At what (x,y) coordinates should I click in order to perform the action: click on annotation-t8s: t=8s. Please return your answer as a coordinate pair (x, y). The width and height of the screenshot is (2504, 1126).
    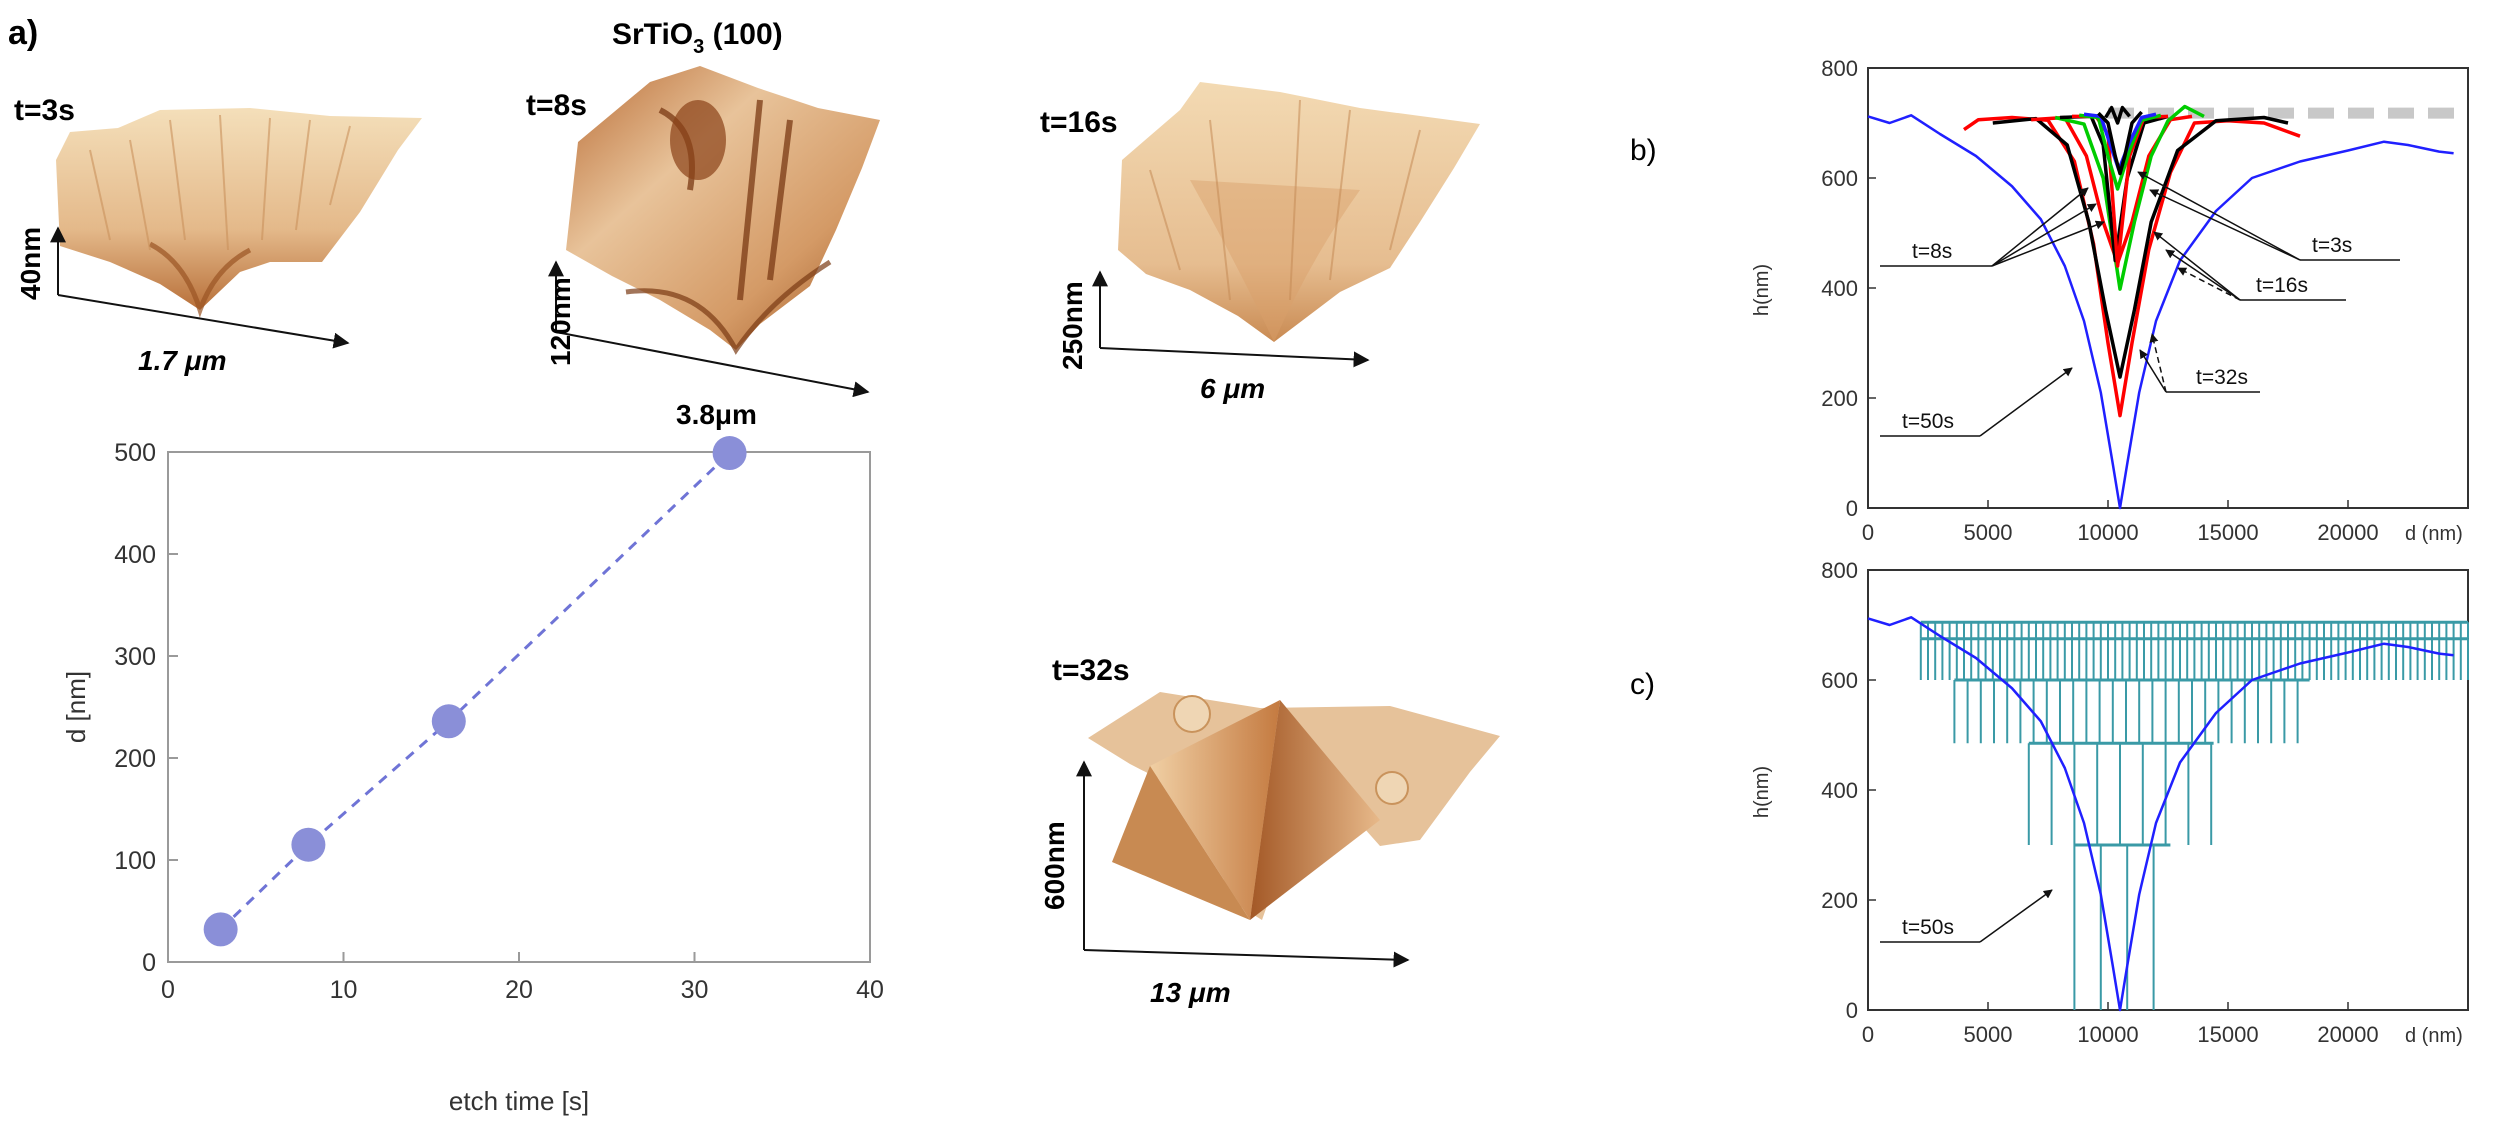
    Looking at the image, I should click on (1992, 227).